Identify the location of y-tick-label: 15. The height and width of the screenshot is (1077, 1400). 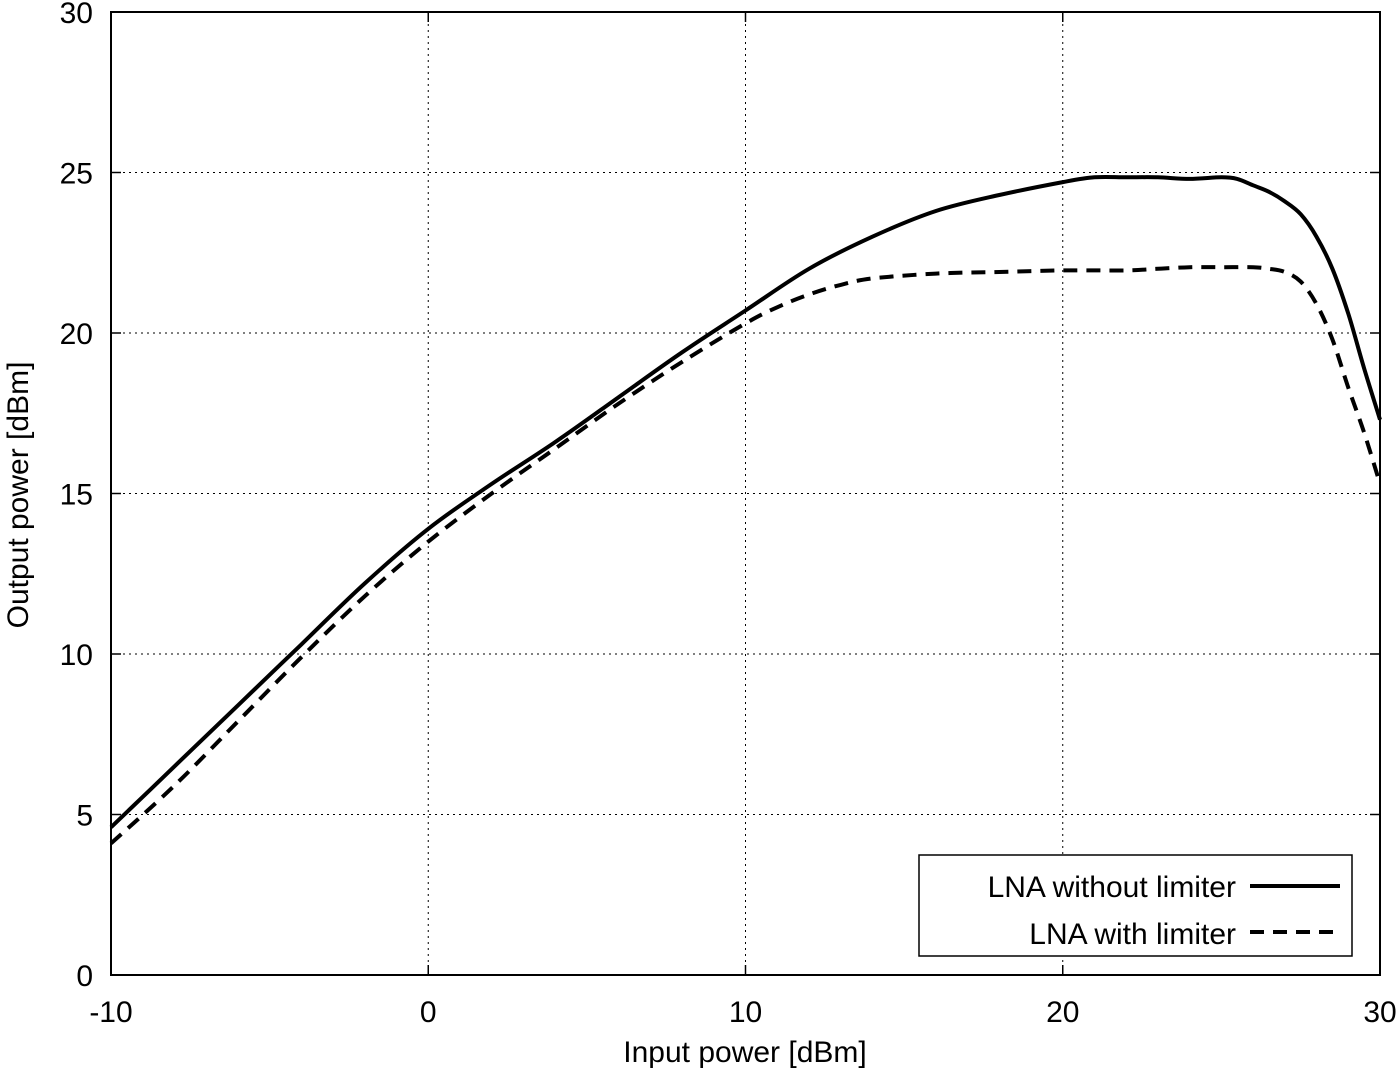
(76, 495).